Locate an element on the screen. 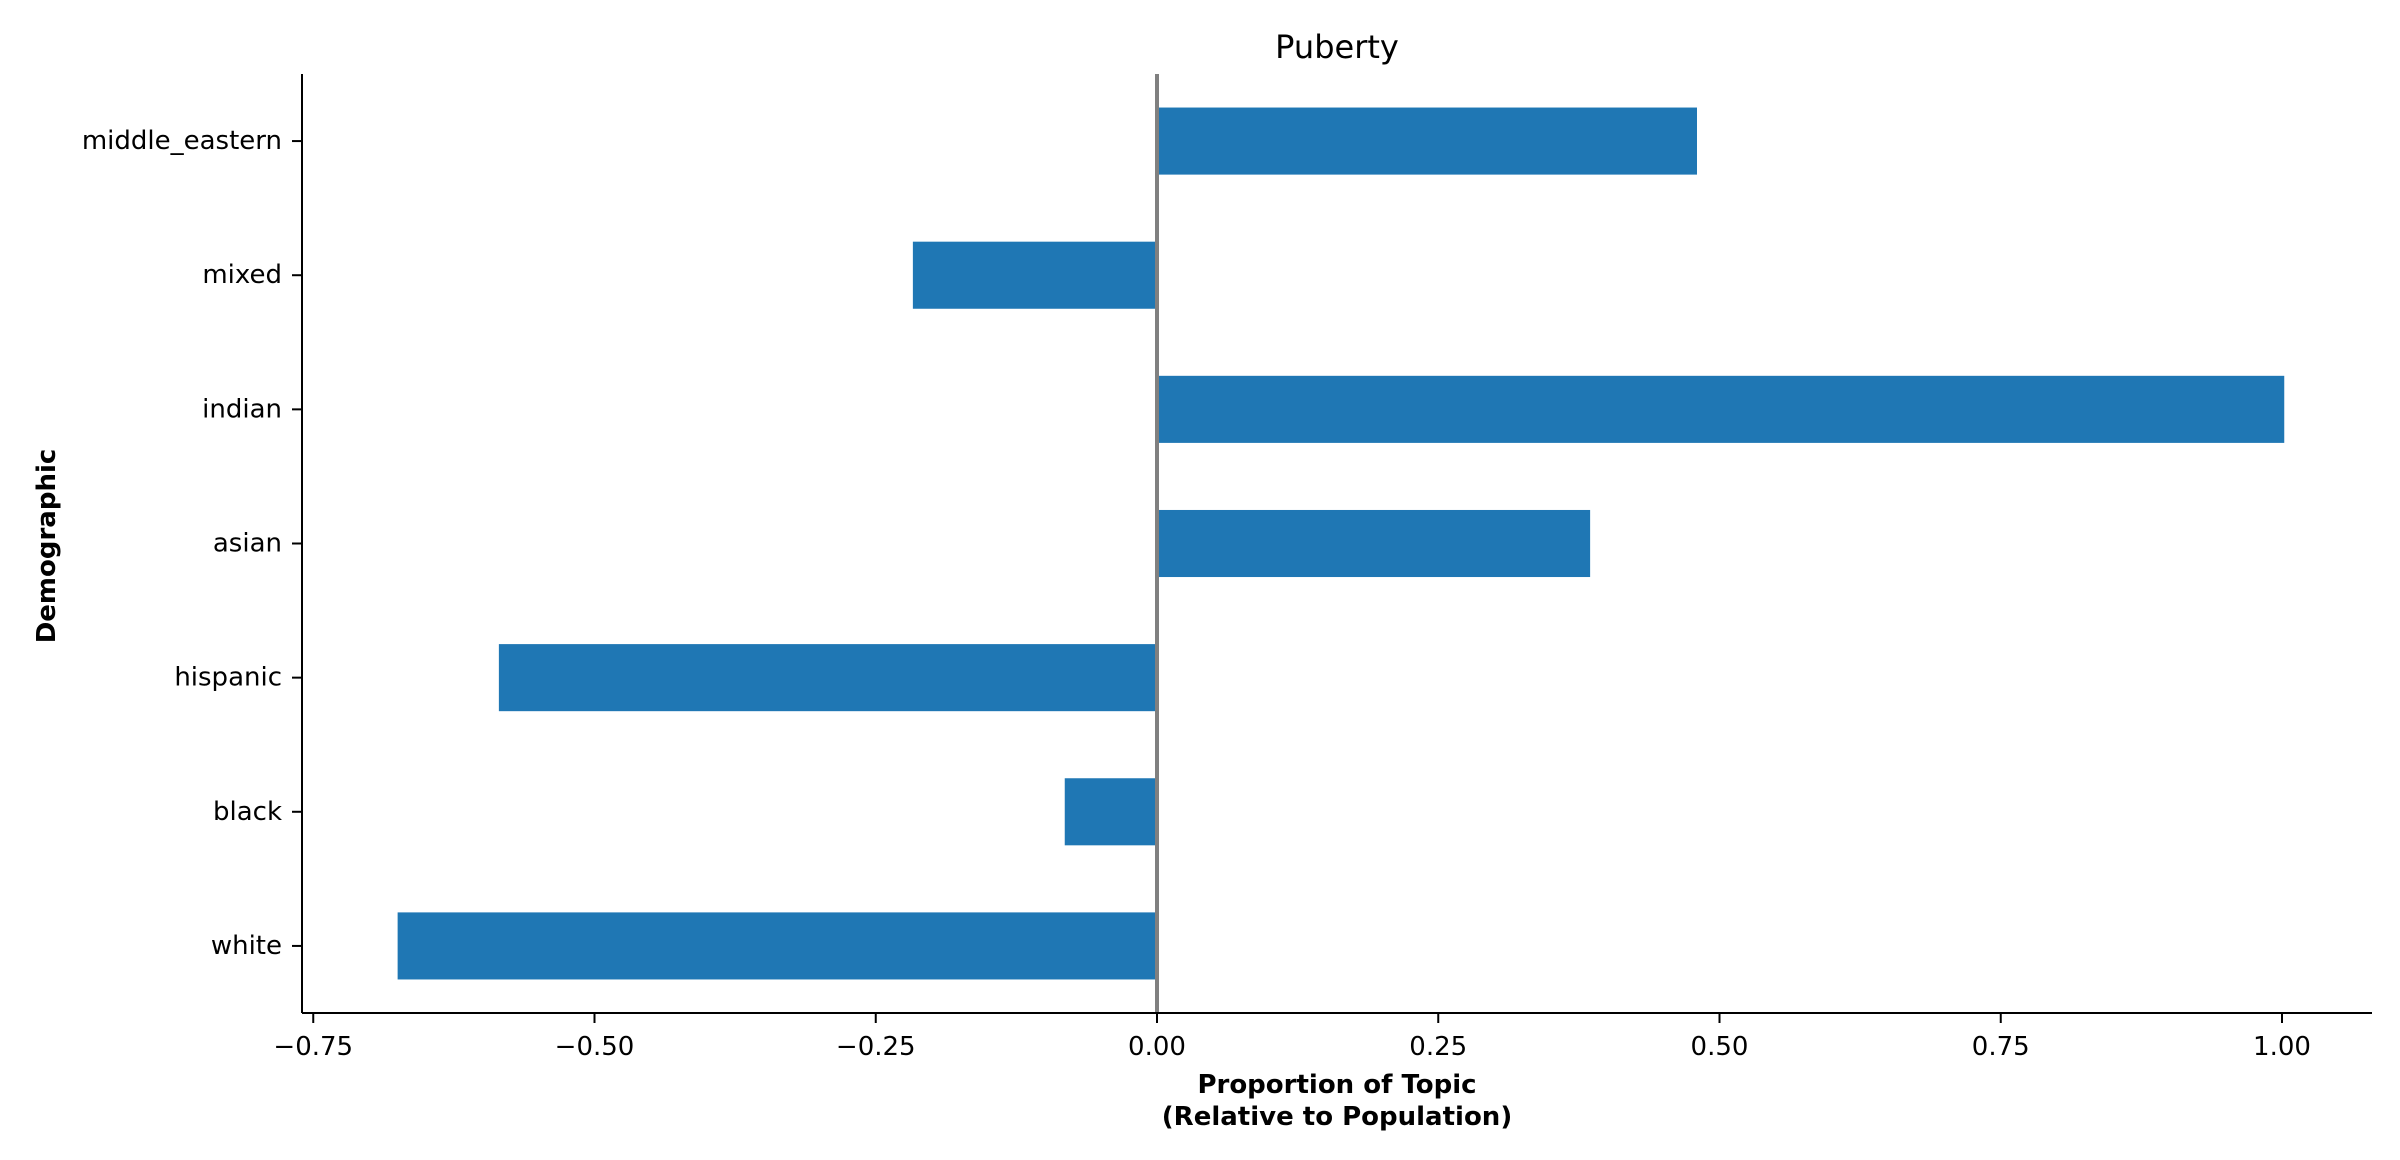  y-tick-label-white: white is located at coordinates (246, 946).